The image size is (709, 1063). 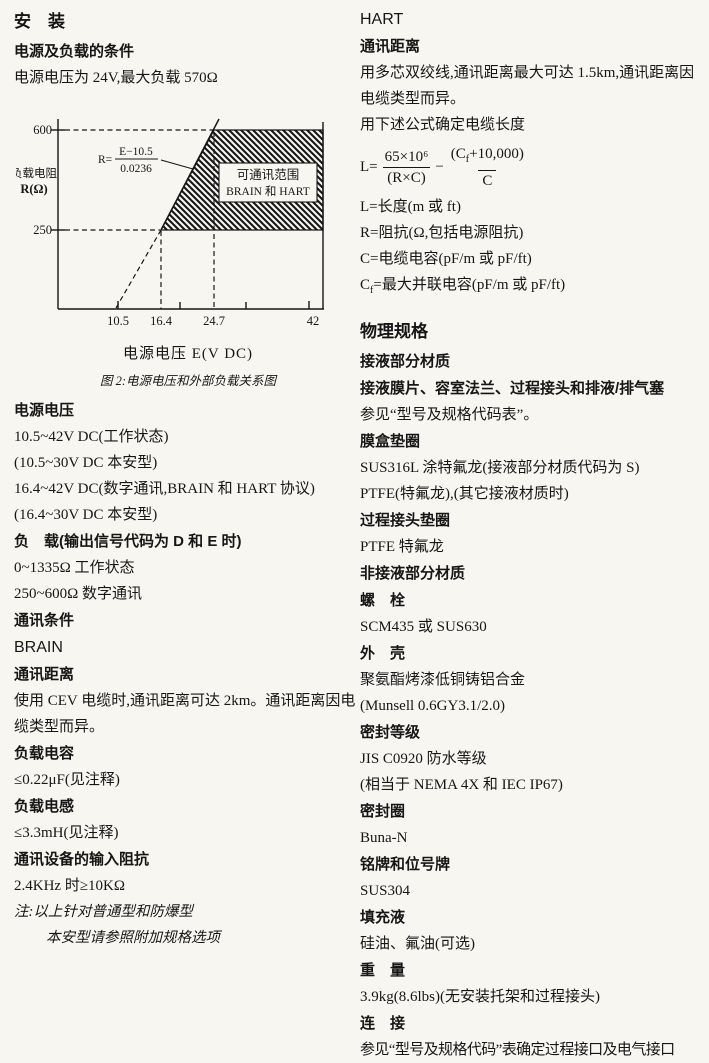 What do you see at coordinates (82, 859) in the screenshot?
I see `heading-input-impedance: 通讯设备的输入阻抗` at bounding box center [82, 859].